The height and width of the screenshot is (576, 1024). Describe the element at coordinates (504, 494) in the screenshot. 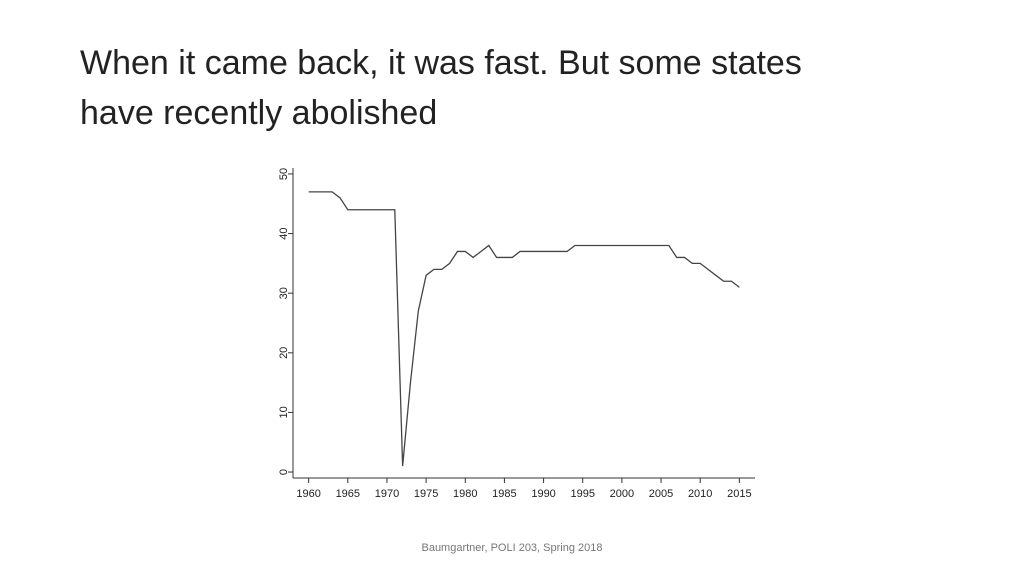

I see `x-tick-label: 1985` at that location.